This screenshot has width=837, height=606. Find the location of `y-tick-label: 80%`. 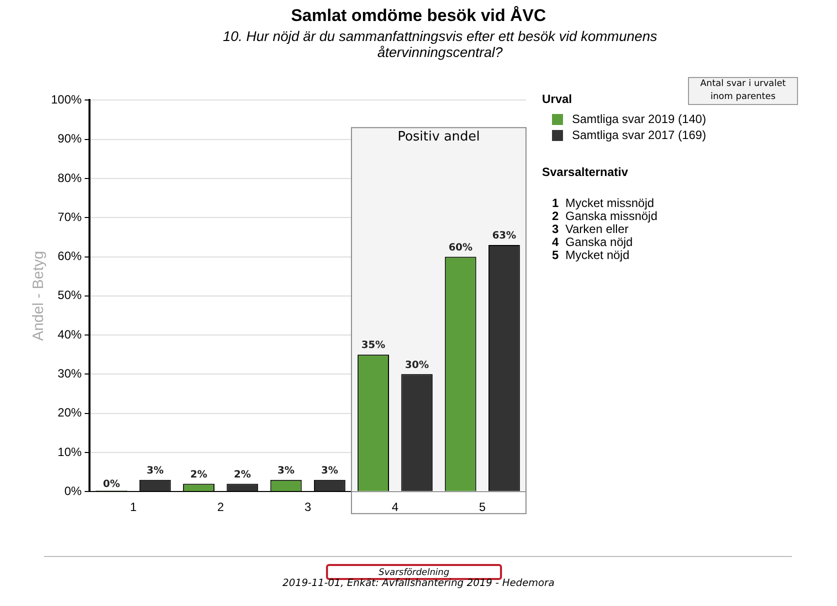

y-tick-label: 80% is located at coordinates (70, 177).